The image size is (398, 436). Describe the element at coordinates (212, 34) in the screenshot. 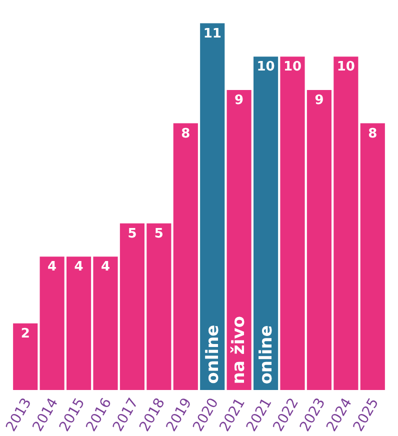

I see `data-label: 11` at that location.